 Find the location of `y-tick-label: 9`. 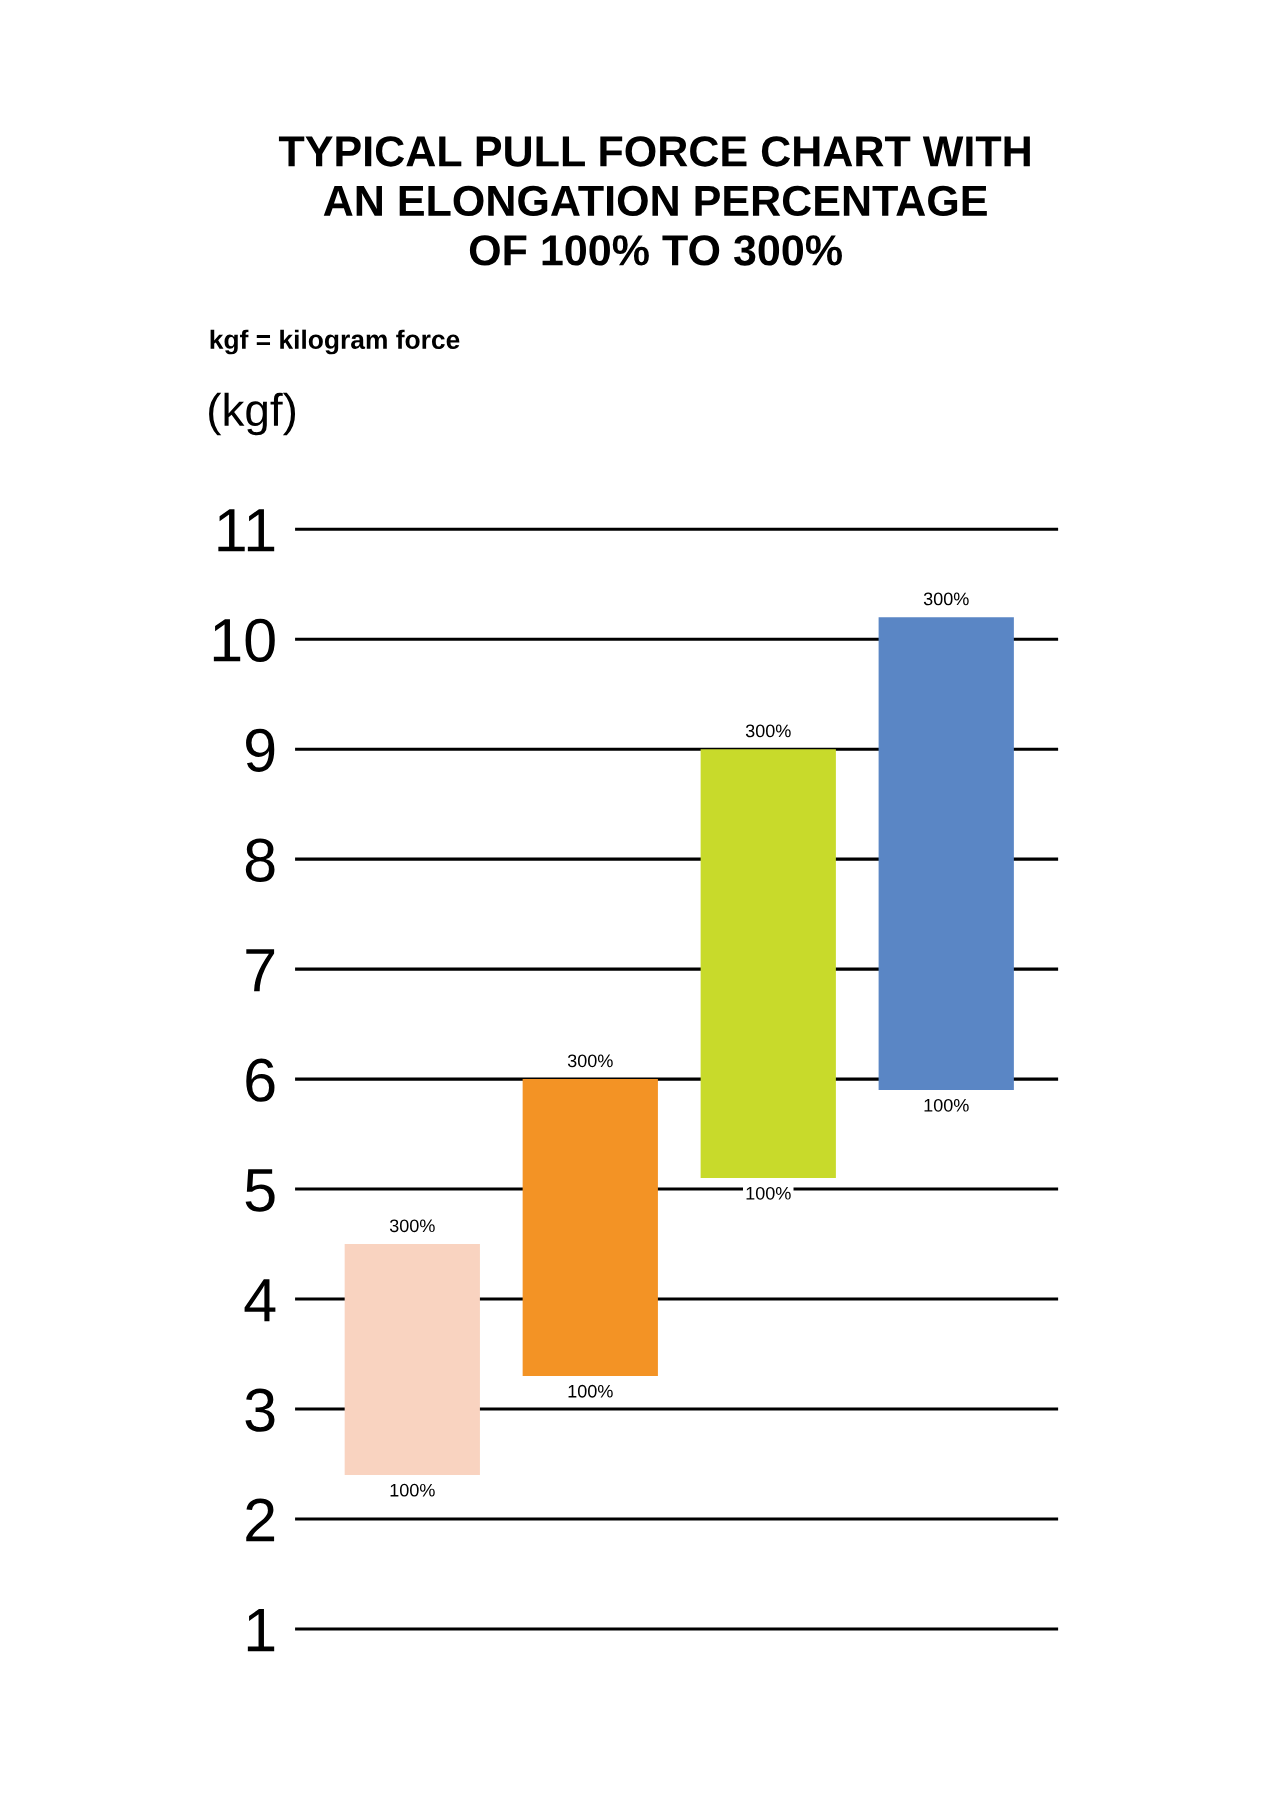

y-tick-label: 9 is located at coordinates (260, 750).